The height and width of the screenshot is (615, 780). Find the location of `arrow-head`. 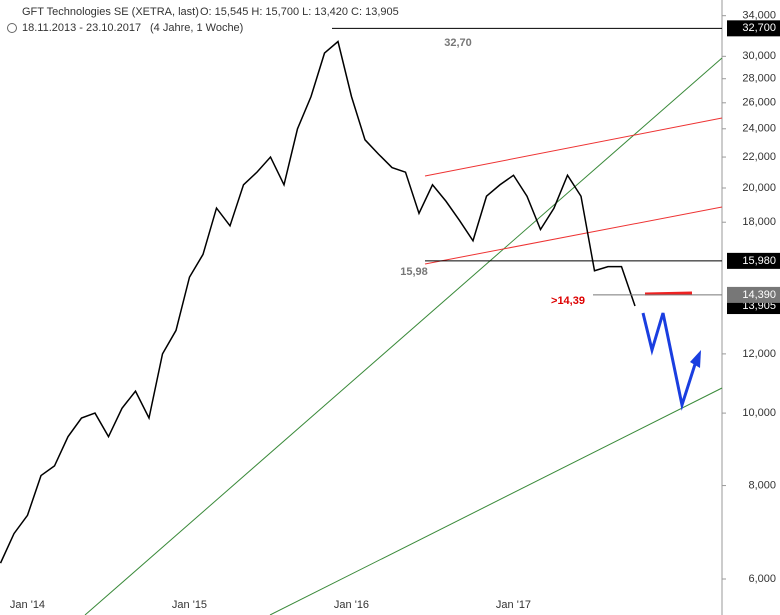

arrow-head is located at coordinates (695, 359).